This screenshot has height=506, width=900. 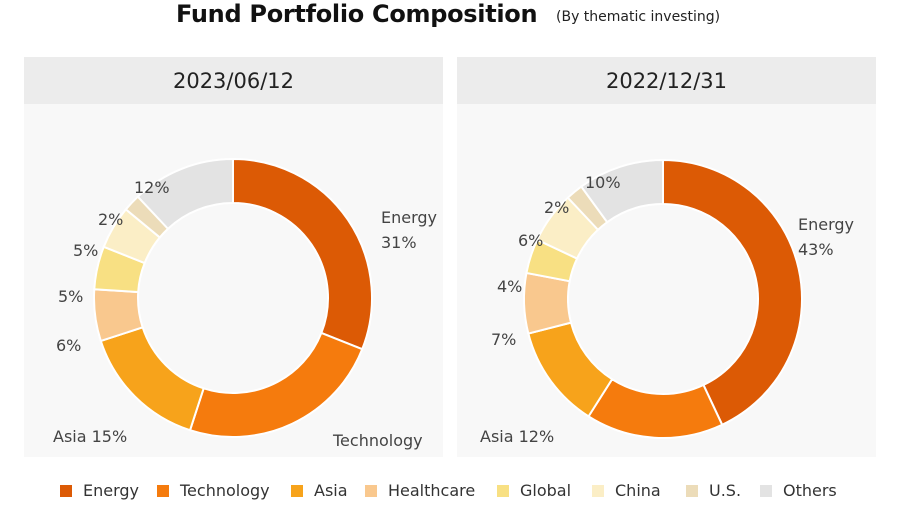 What do you see at coordinates (517, 436) in the screenshot?
I see `data-label-asia: Asia 12%` at bounding box center [517, 436].